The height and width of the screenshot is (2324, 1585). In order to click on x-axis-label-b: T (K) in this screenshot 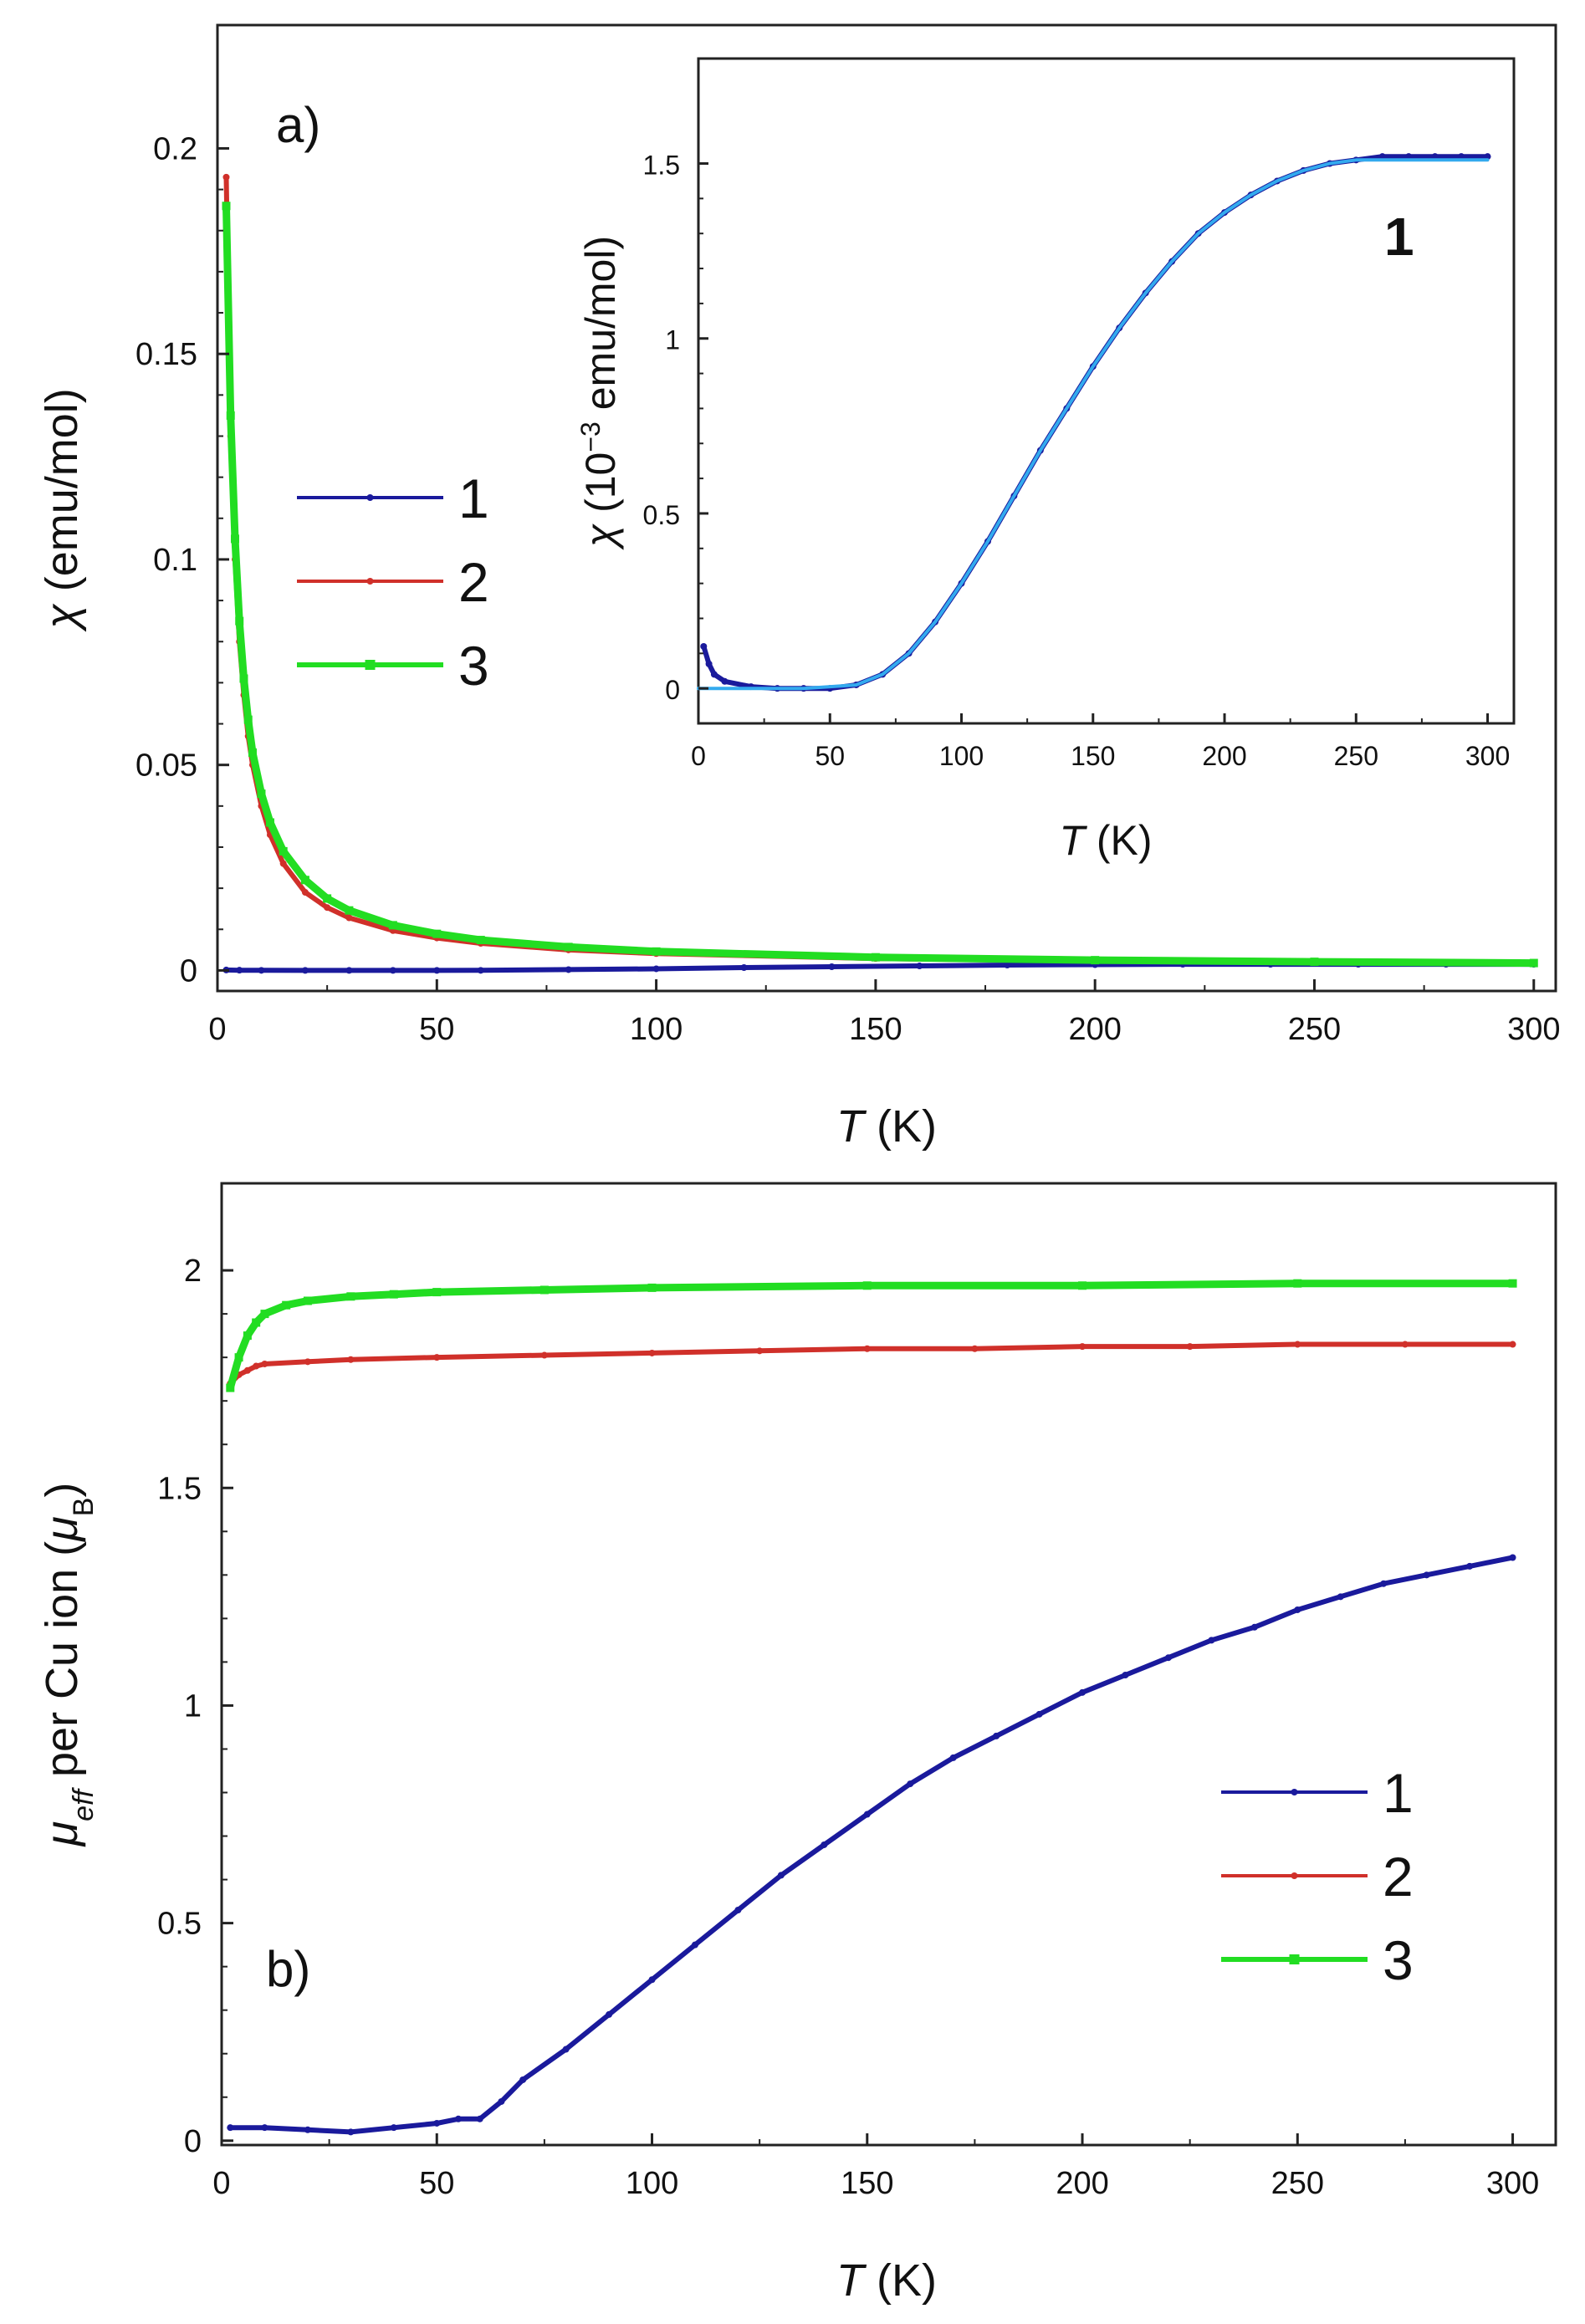, I will do `click(886, 2280)`.